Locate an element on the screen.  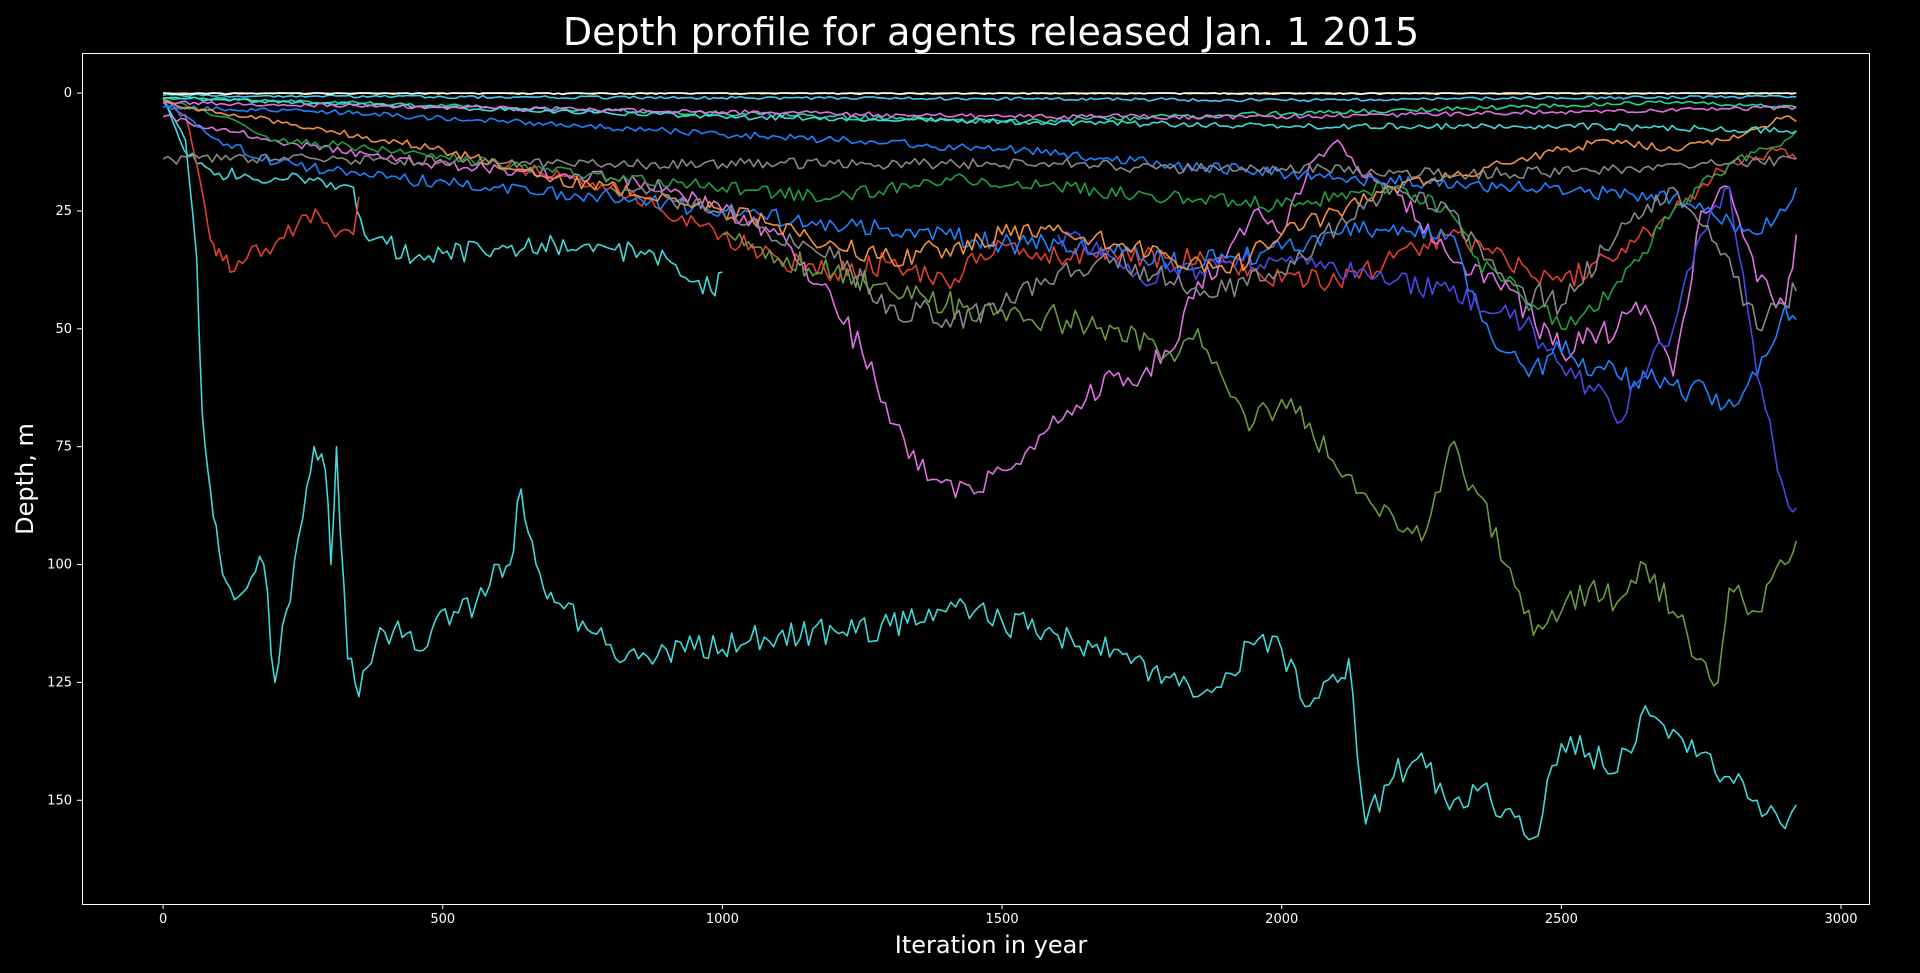
y-tick-label: 100 is located at coordinates (59, 565).